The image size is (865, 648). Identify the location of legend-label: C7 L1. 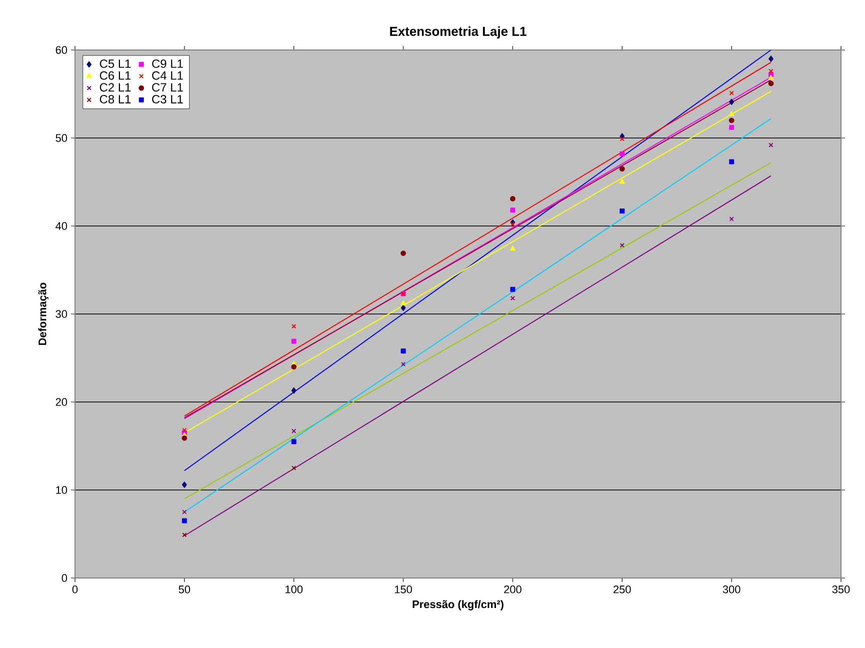
(167, 87).